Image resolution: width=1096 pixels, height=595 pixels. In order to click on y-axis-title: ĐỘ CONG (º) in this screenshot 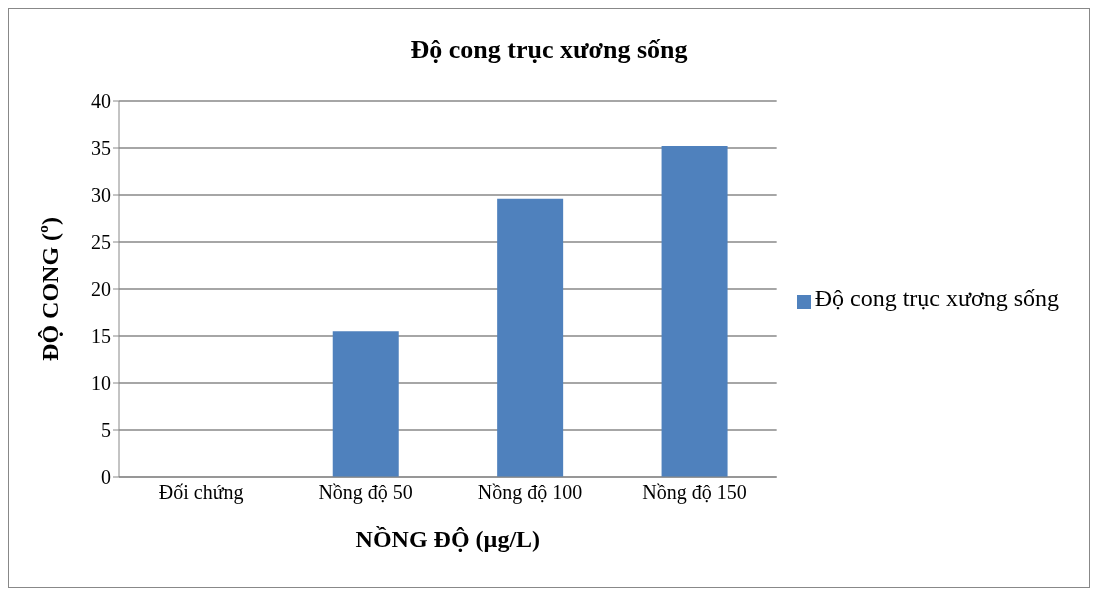, I will do `click(49, 289)`.